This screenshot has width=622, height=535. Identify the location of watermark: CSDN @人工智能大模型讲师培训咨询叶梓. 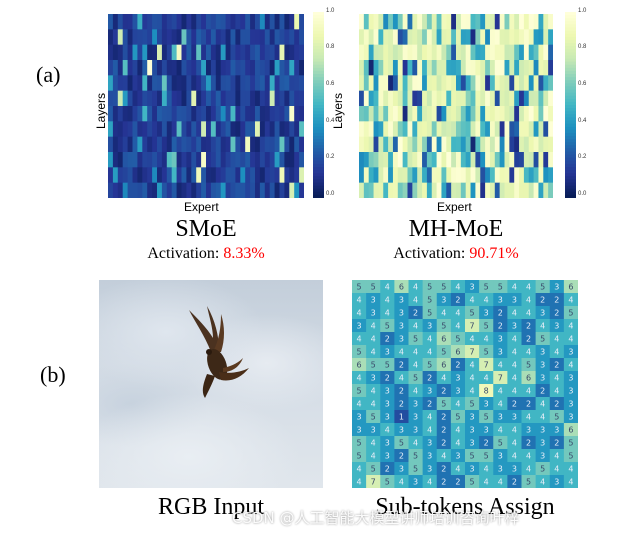
(376, 518).